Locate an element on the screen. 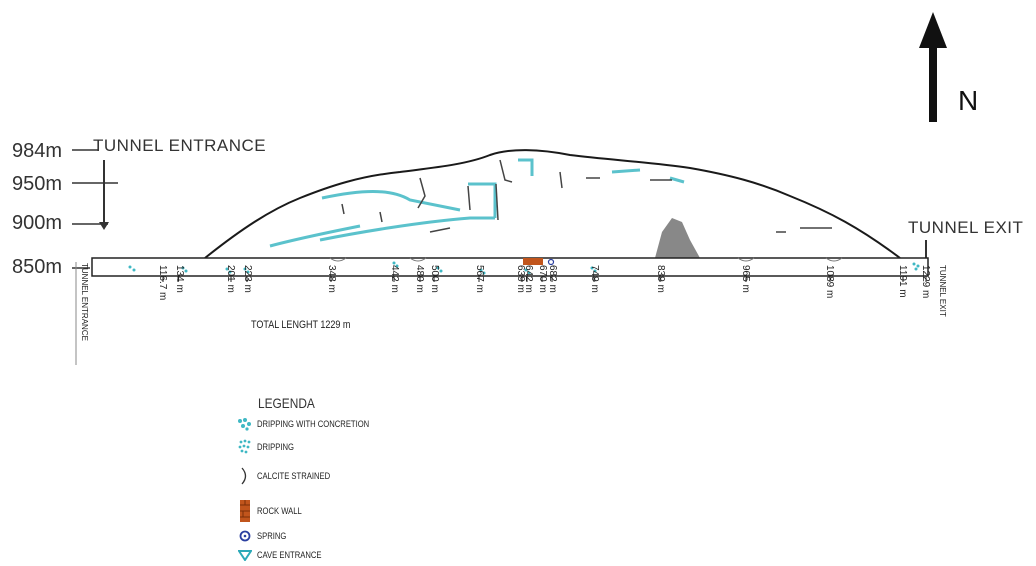 The height and width of the screenshot is (566, 1036). elevation-label-900: 900m is located at coordinates (37, 223).